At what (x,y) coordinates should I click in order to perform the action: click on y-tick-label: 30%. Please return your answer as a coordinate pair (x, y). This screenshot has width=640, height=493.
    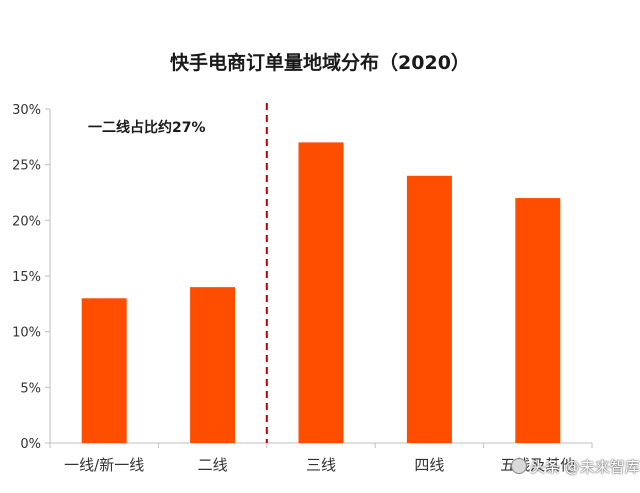
    Looking at the image, I should click on (26, 110).